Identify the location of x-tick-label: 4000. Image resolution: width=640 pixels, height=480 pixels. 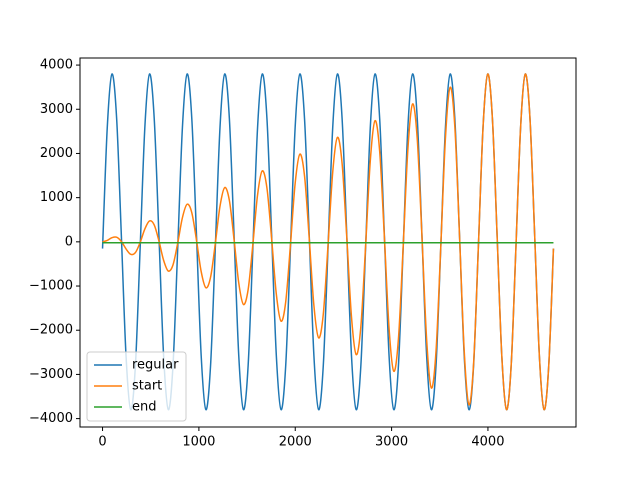
(487, 442).